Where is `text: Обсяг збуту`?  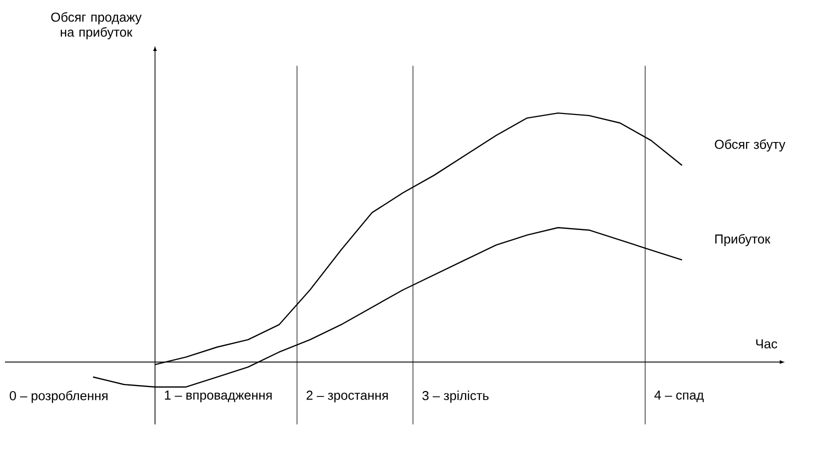 text: Обсяг збуту is located at coordinates (750, 145).